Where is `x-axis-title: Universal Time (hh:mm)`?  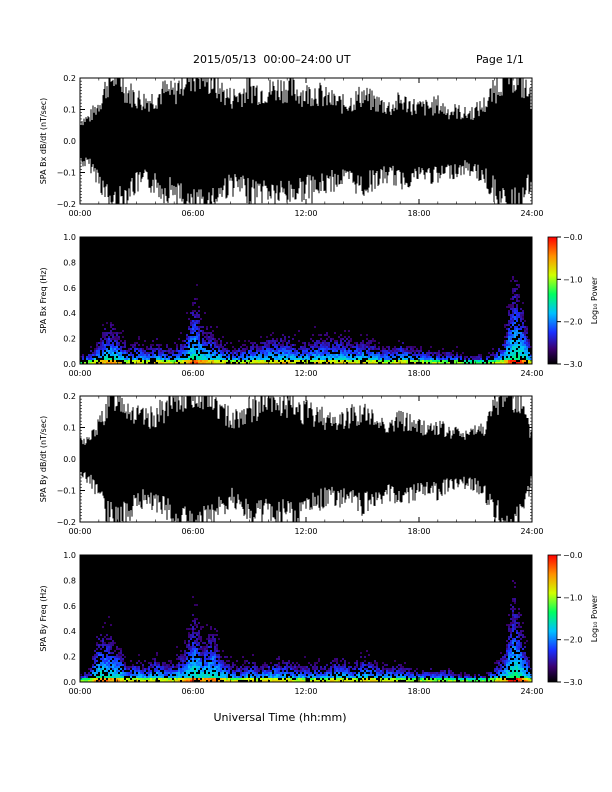
x-axis-title: Universal Time (hh:mm) is located at coordinates (280, 717).